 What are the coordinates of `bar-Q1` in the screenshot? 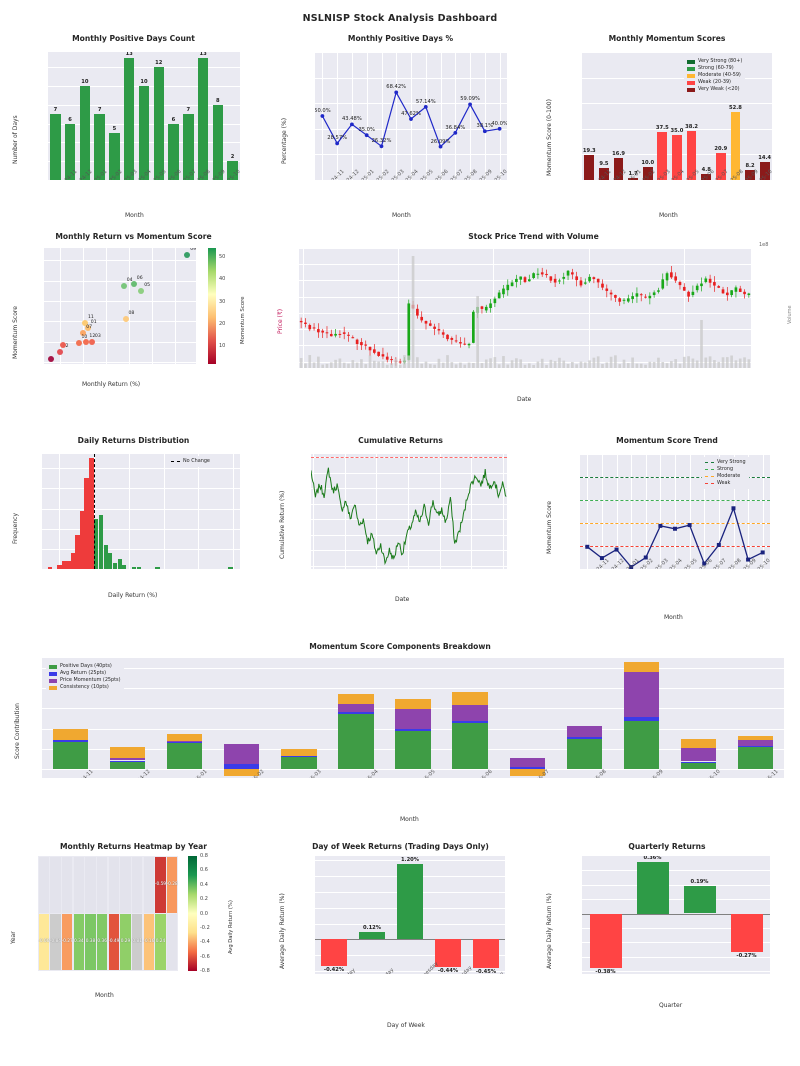 It's located at (605, 941).